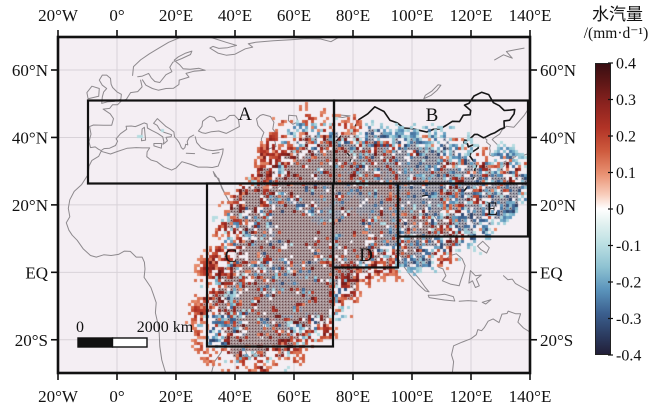 The height and width of the screenshot is (409, 650). Describe the element at coordinates (36, 272) in the screenshot. I see `lat-tick-label-left: EQ` at that location.